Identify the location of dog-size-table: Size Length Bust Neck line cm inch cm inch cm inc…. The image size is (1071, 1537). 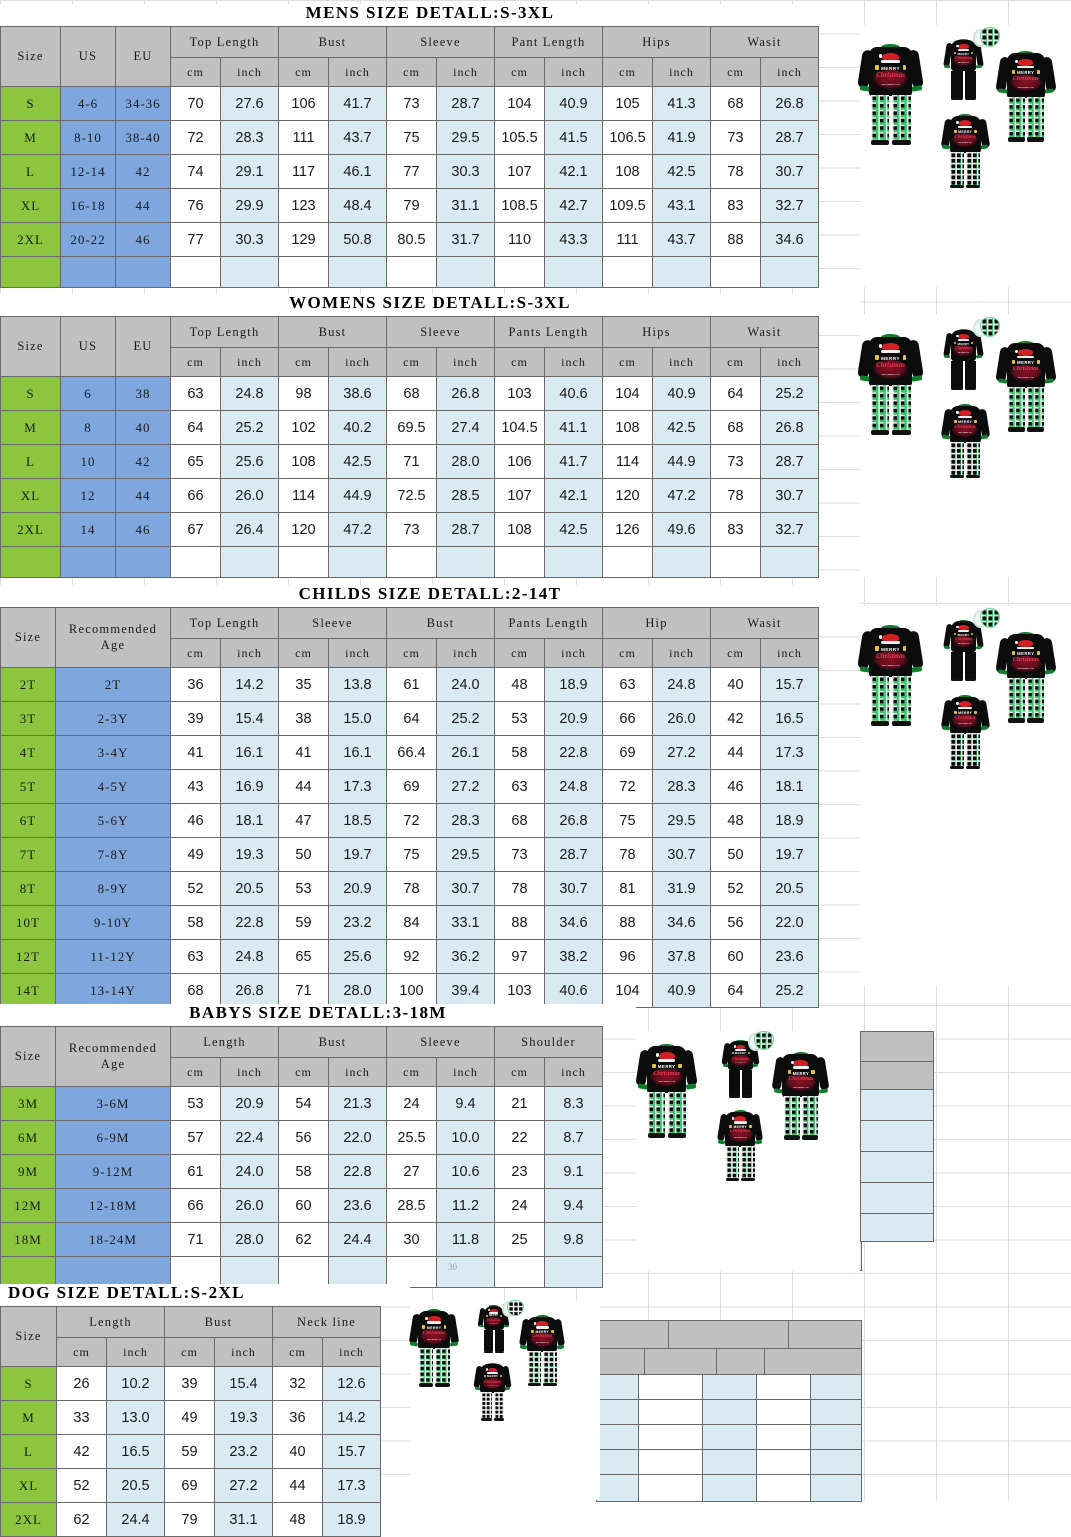
(190, 1421).